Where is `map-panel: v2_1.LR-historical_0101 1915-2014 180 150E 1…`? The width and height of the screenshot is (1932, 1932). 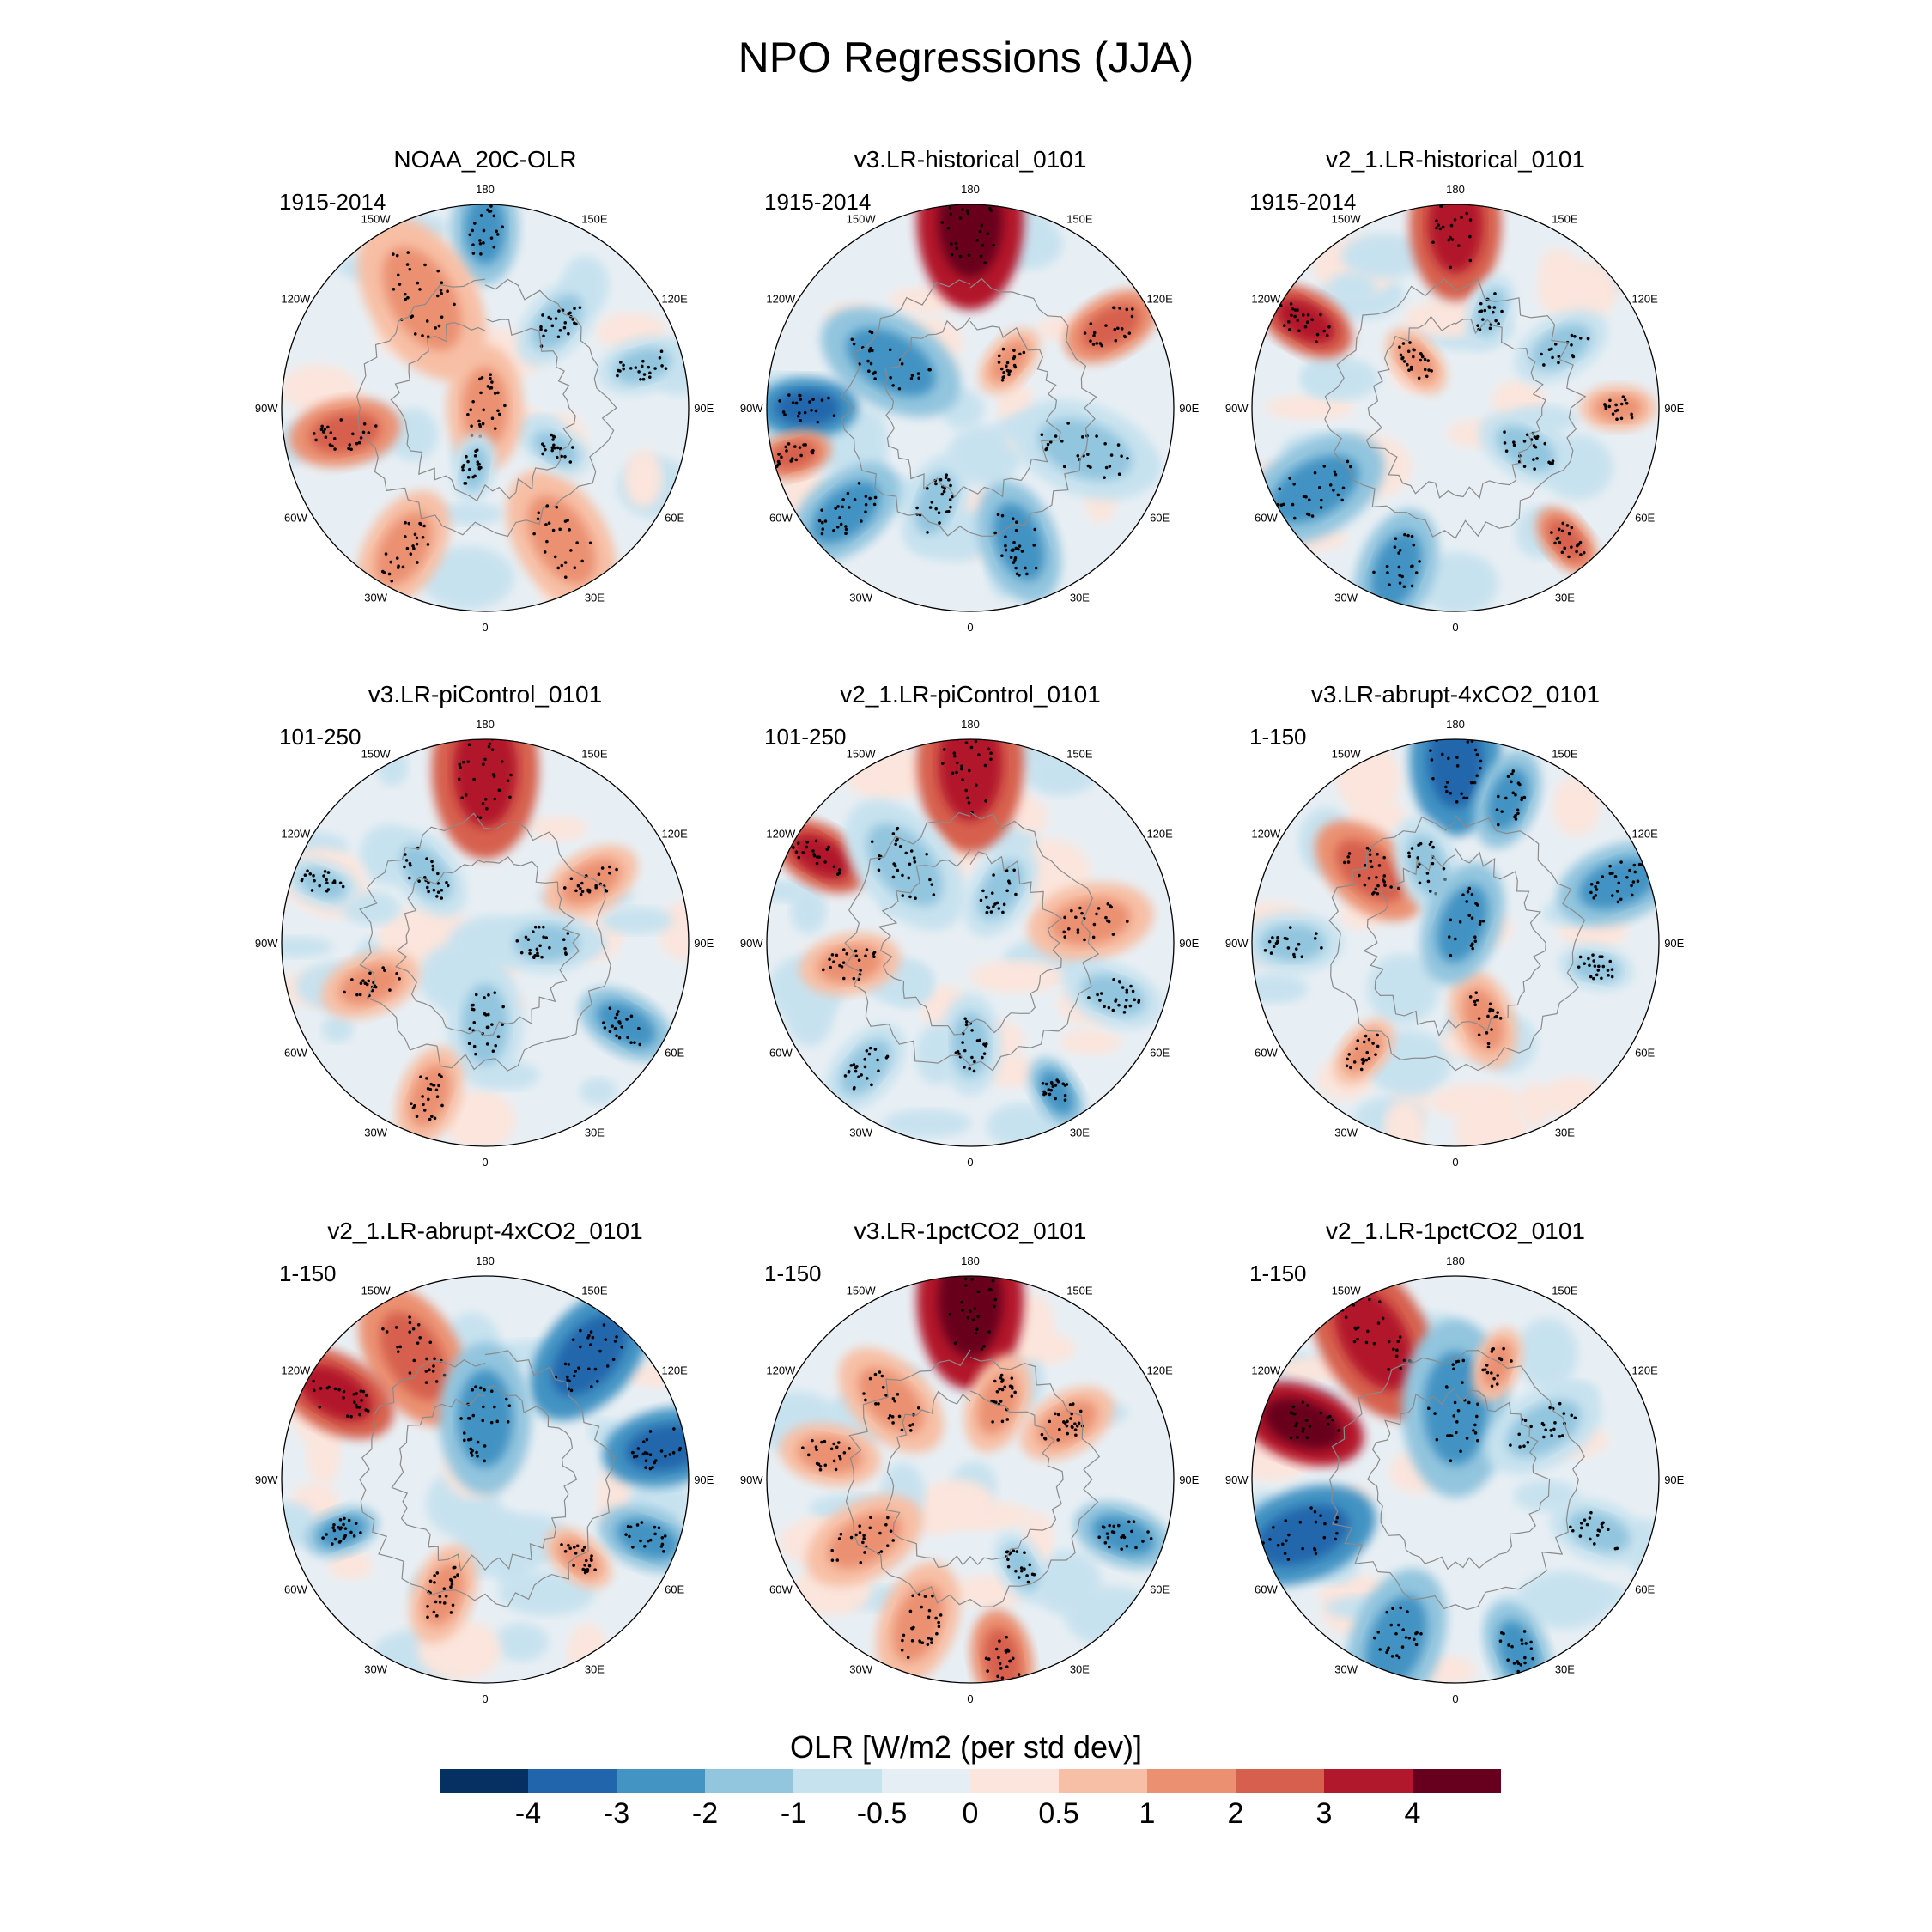 map-panel: v2_1.LR-historical_0101 1915-2014 180 150E 1… is located at coordinates (1455, 390).